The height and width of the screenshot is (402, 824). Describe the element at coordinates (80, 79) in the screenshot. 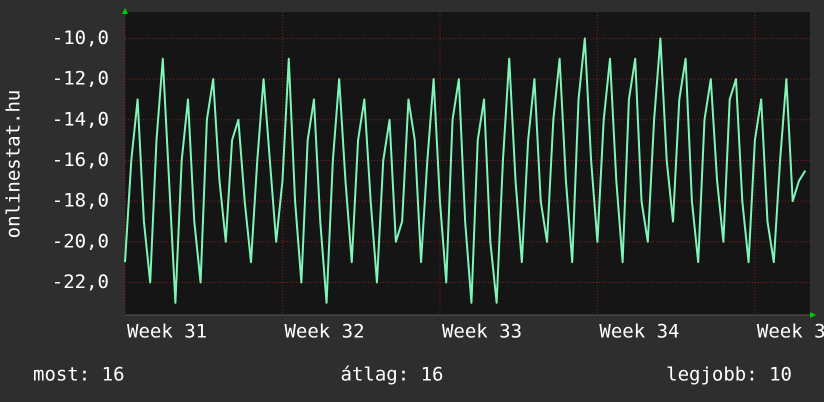

I see `y-tick-label: -12,0` at that location.